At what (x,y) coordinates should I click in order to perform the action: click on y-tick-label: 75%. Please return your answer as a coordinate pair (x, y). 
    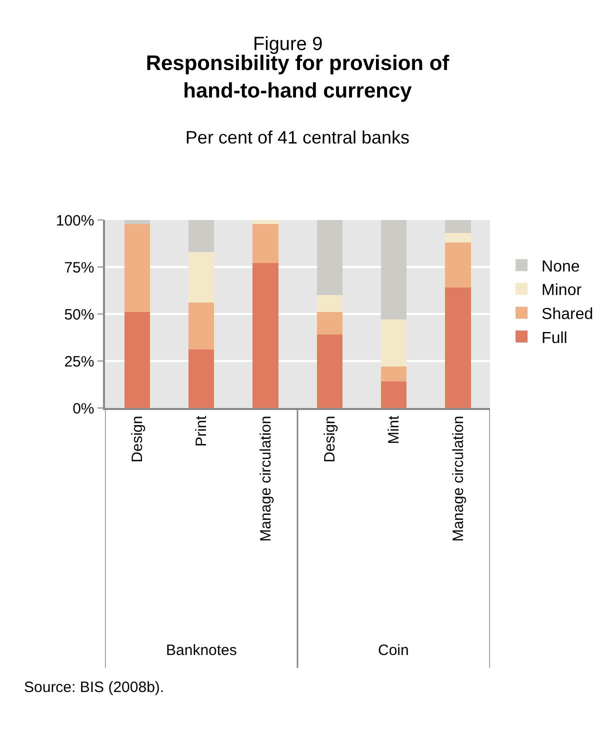
    Looking at the image, I should click on (79, 267).